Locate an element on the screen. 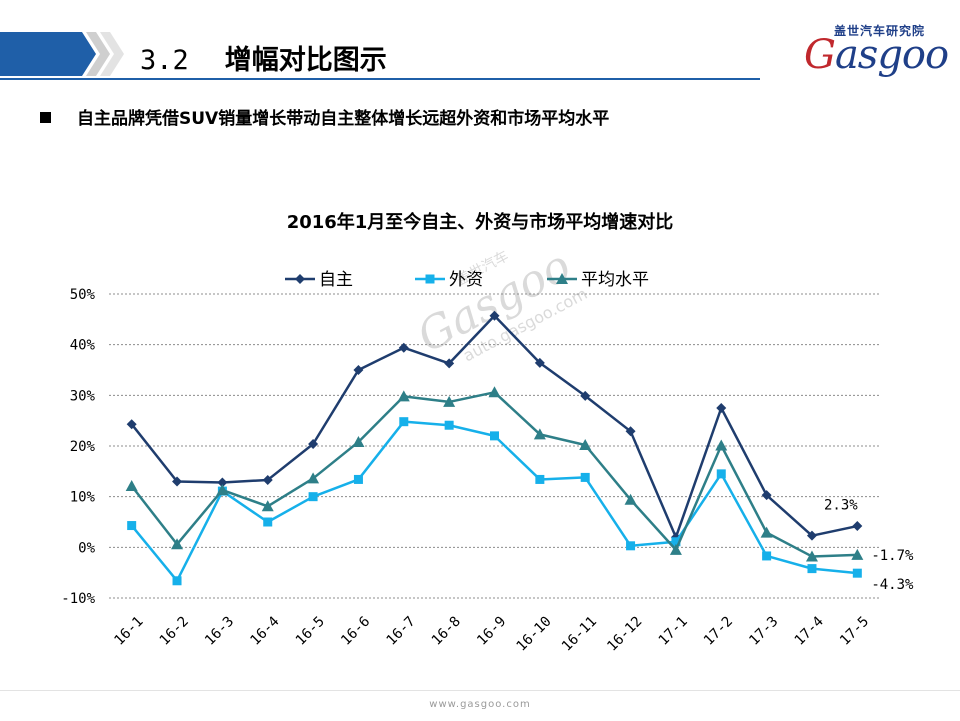  x-tick-label: 16-12 is located at coordinates (624, 634).